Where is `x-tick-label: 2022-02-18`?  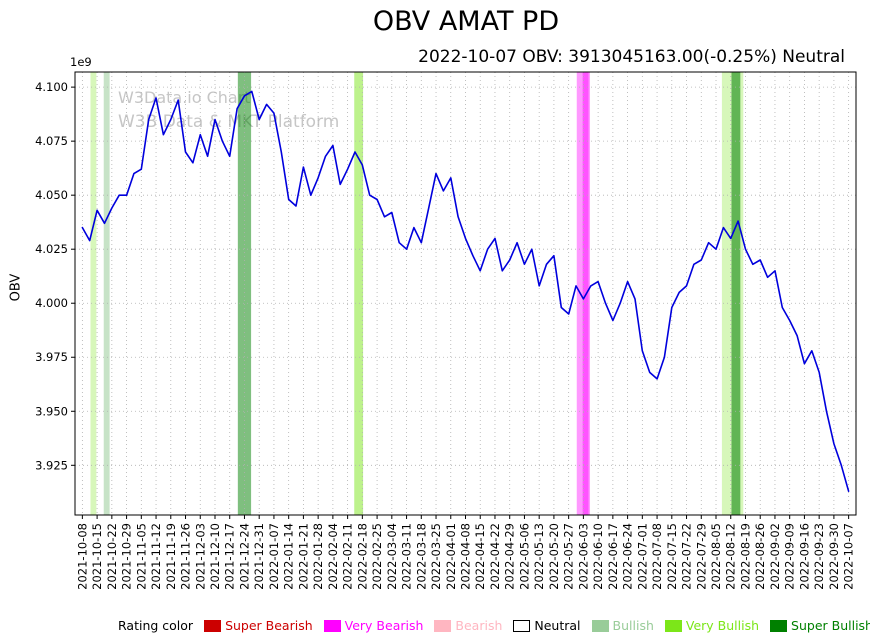 x-tick-label: 2022-02-18 is located at coordinates (362, 556).